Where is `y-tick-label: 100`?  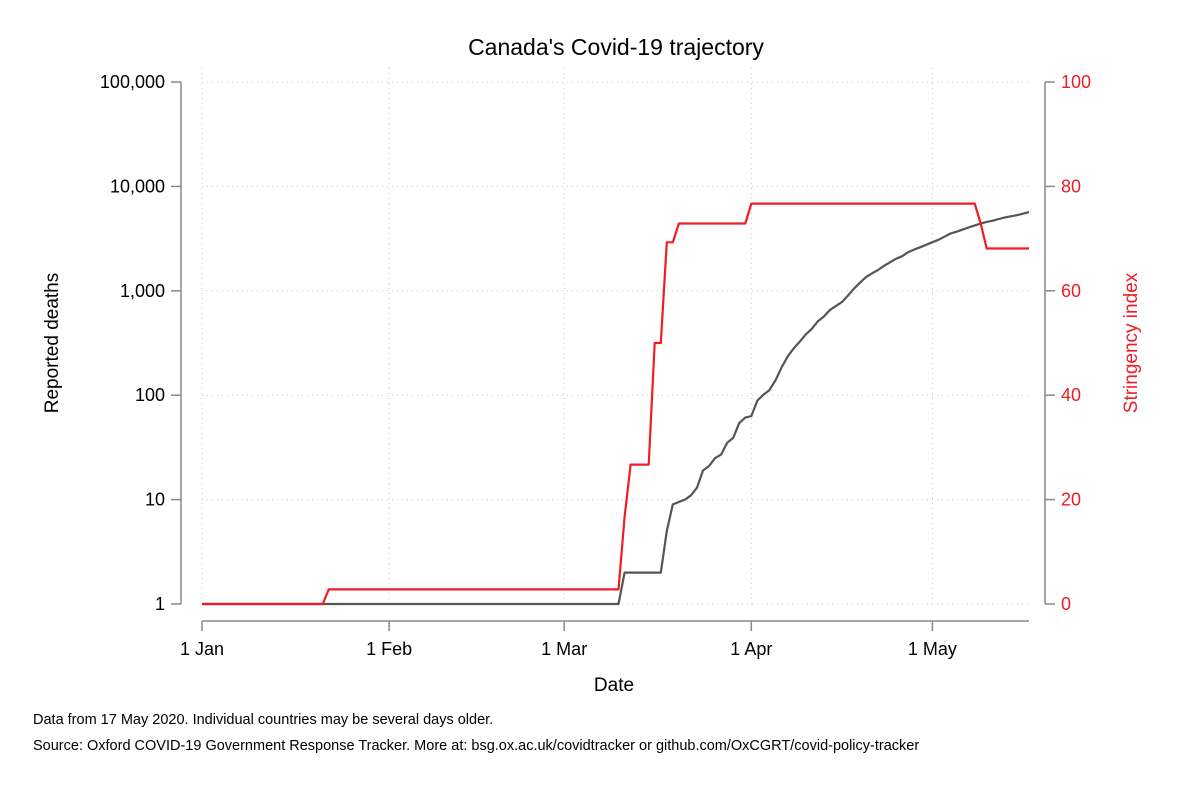 y-tick-label: 100 is located at coordinates (150, 395).